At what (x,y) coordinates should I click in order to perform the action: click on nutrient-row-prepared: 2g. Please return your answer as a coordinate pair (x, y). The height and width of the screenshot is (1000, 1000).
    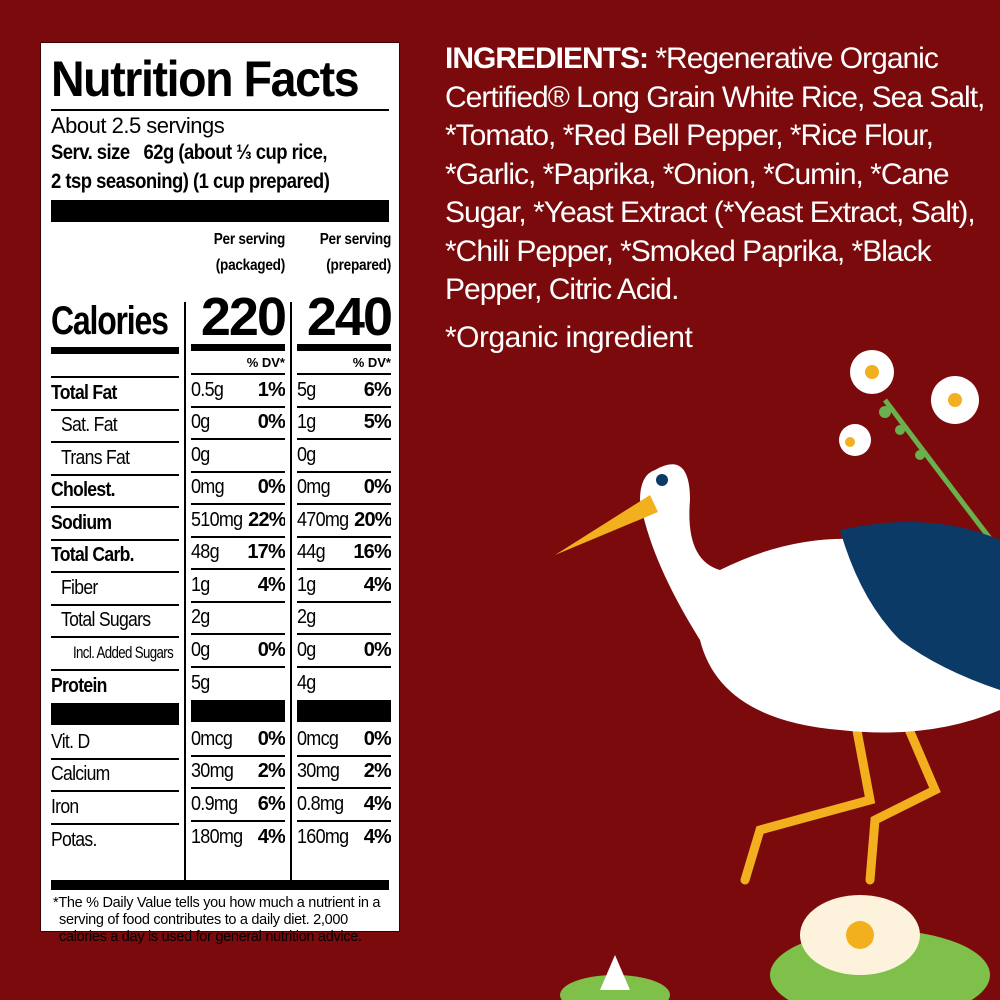
    Looking at the image, I should click on (344, 619).